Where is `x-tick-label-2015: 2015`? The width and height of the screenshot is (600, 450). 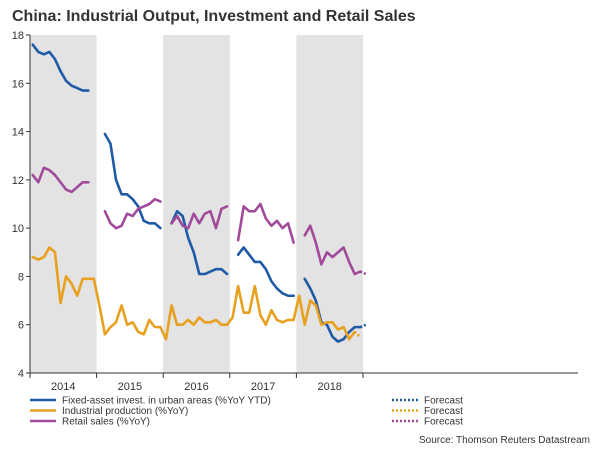 x-tick-label-2015: 2015 is located at coordinates (130, 387).